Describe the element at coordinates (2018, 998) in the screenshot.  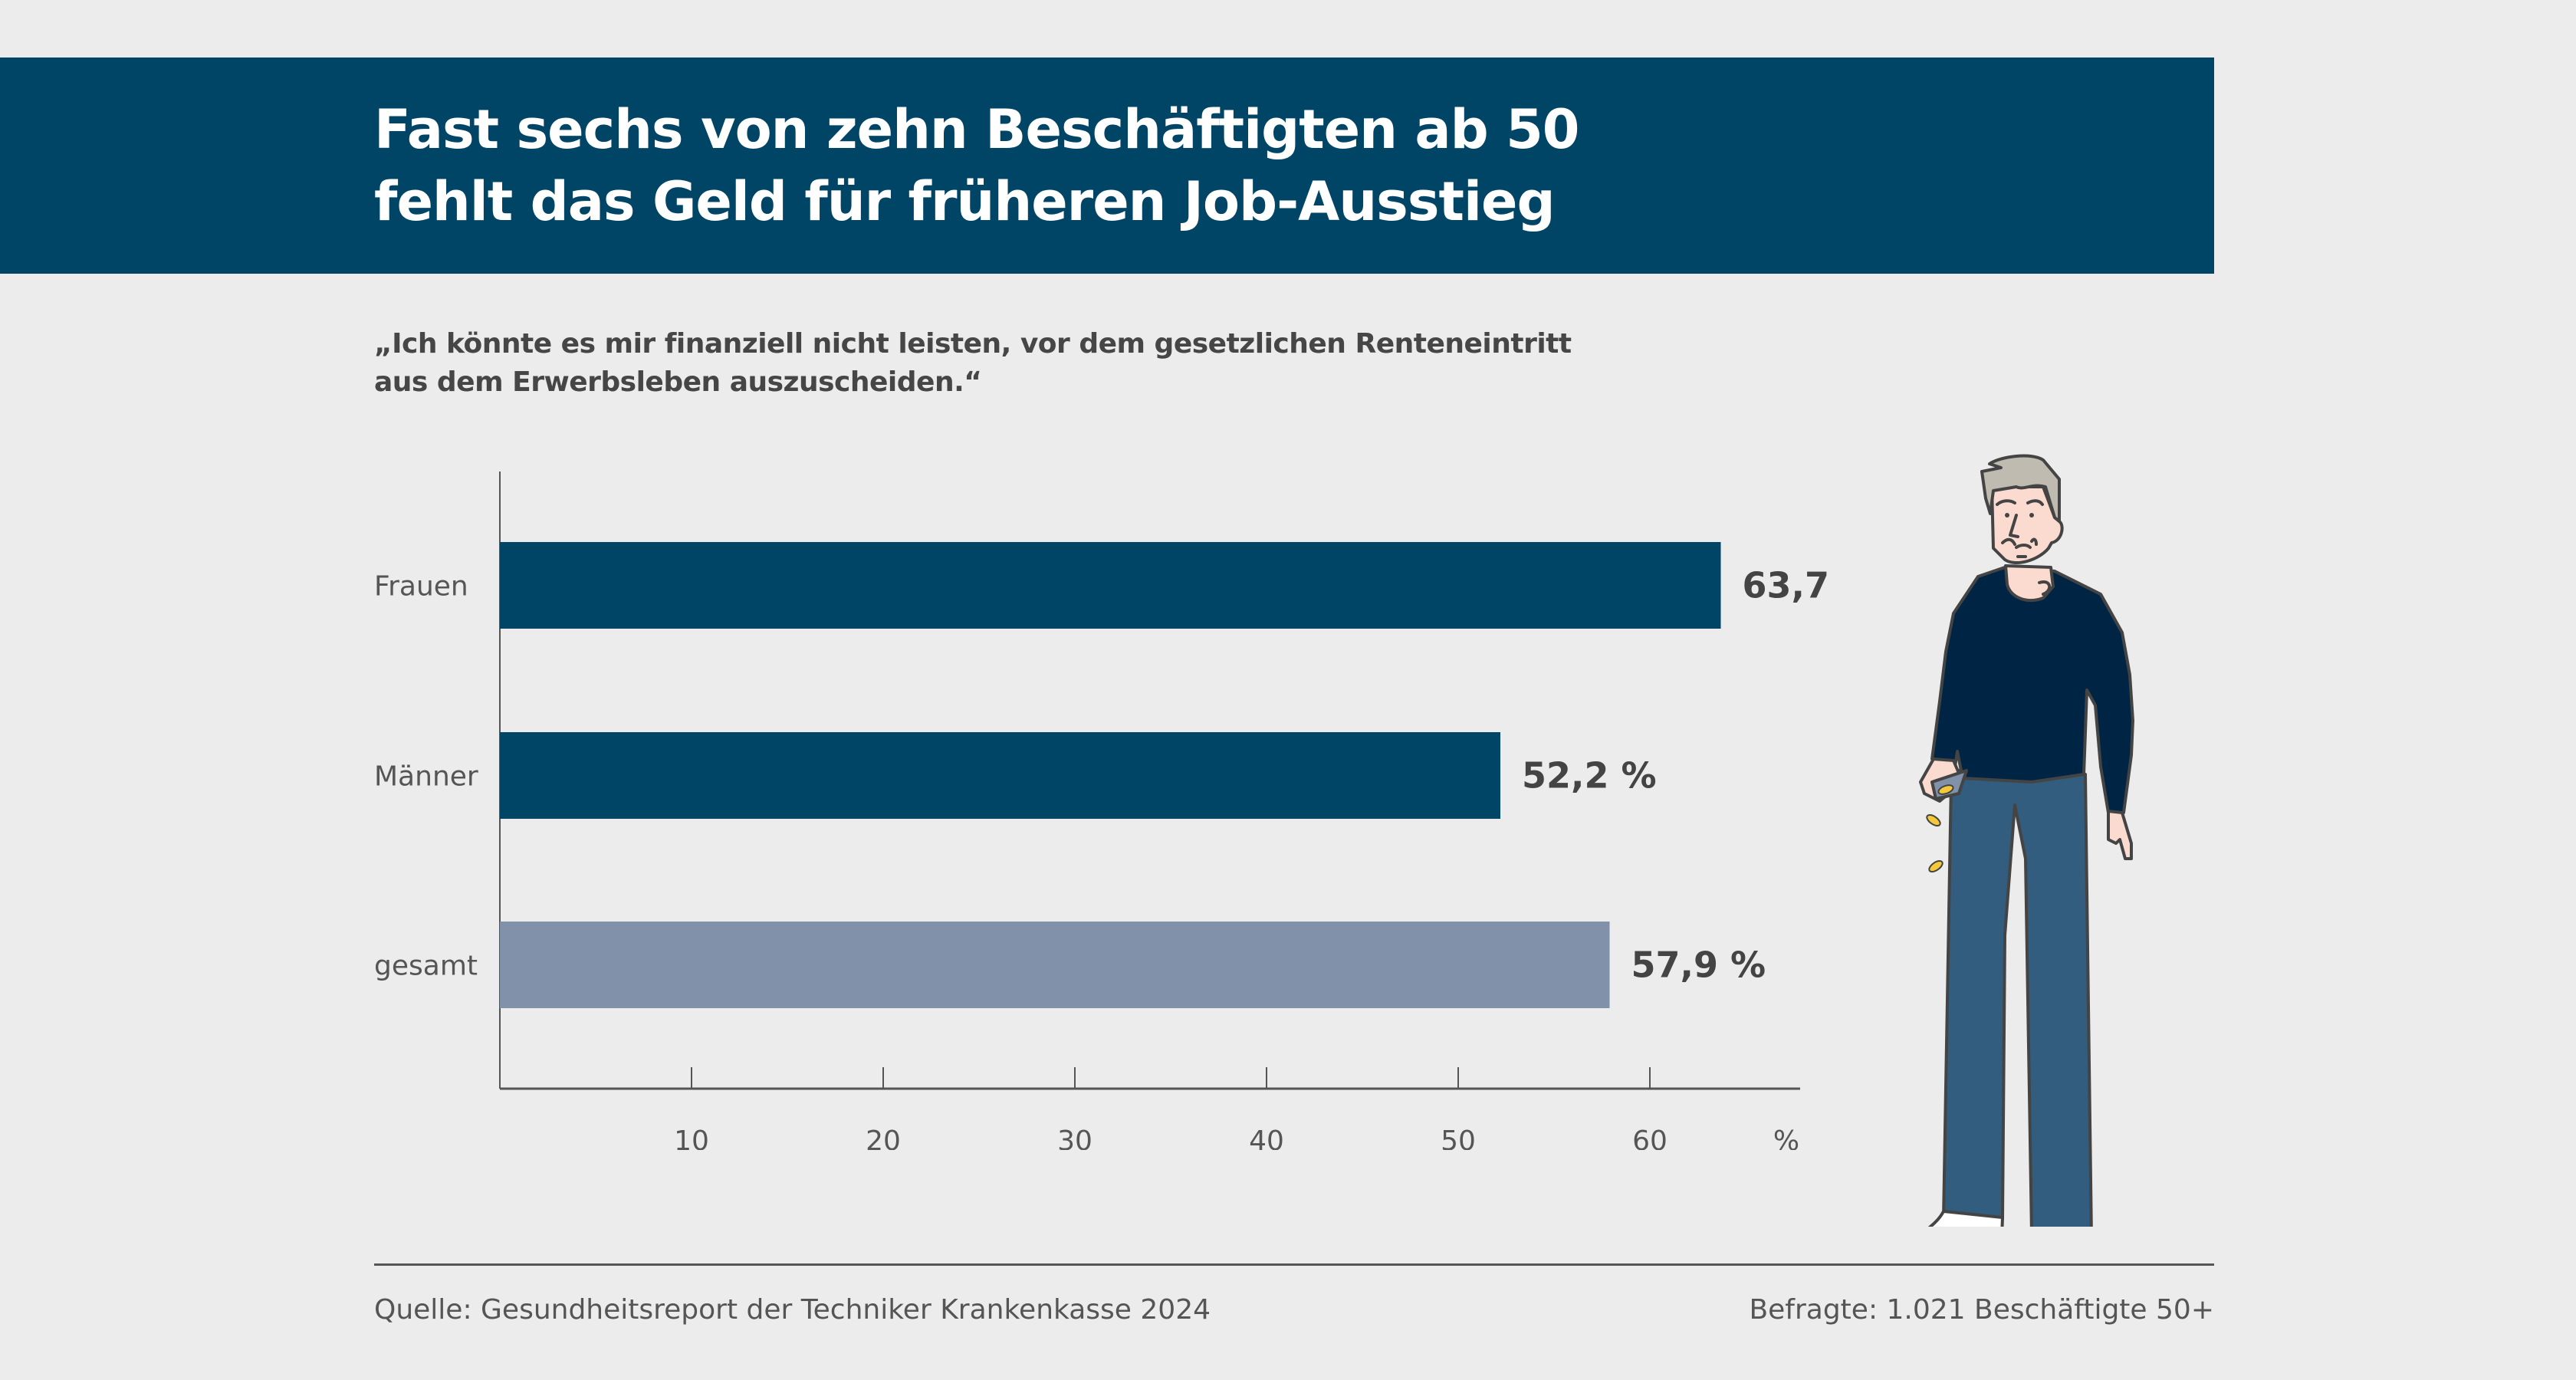
I see `pants` at that location.